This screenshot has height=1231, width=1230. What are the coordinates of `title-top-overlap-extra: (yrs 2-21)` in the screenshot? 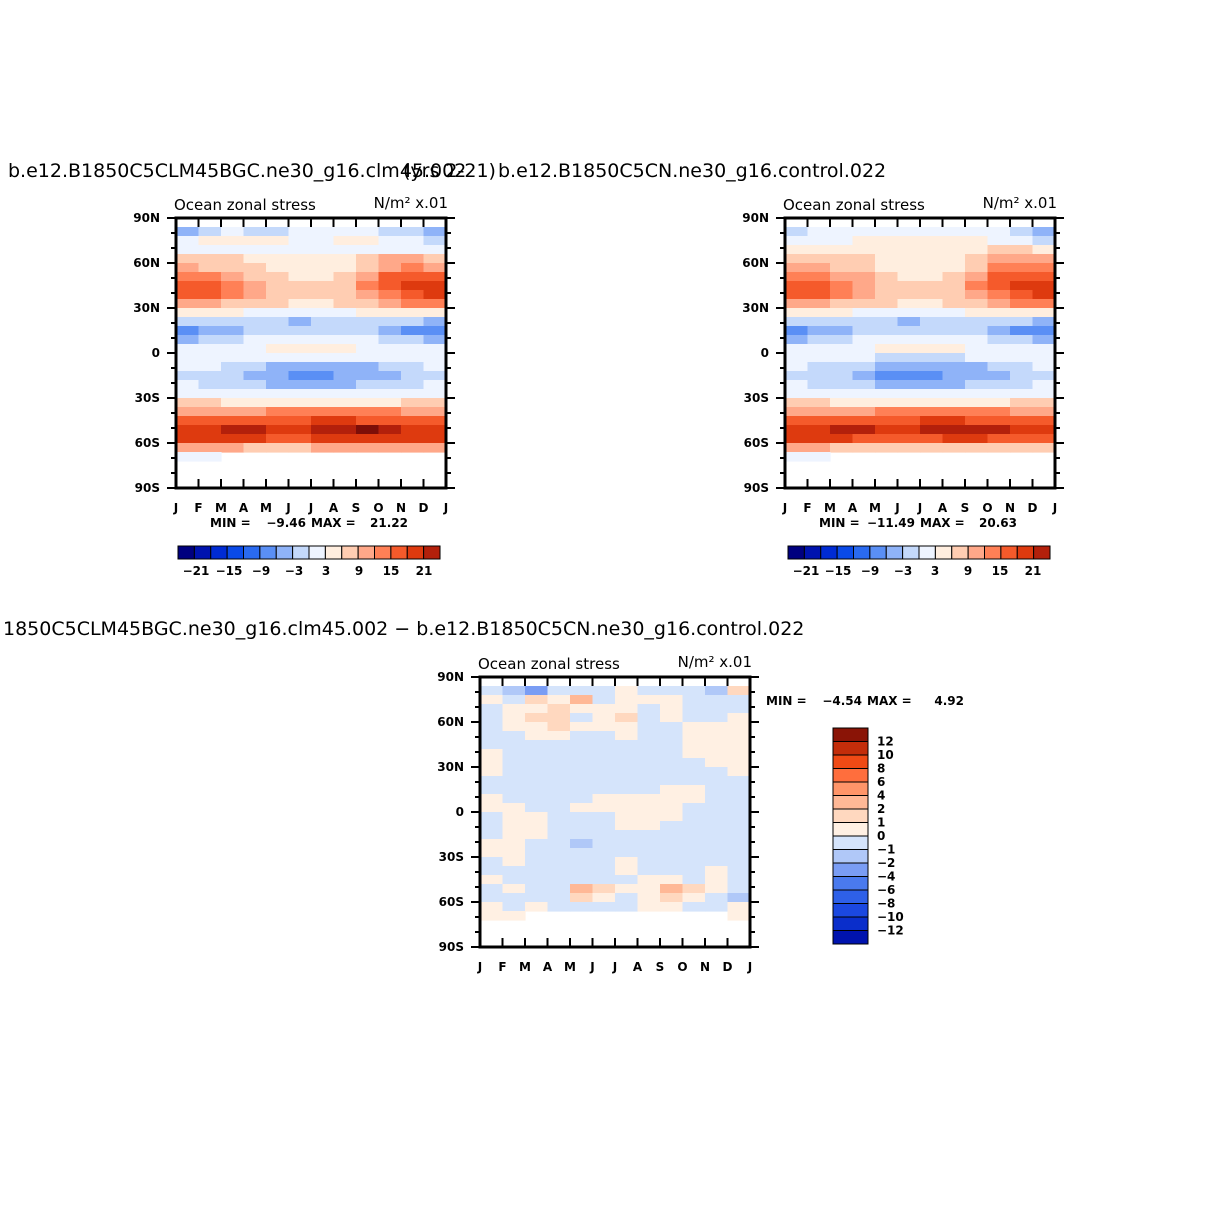 It's located at (449, 171).